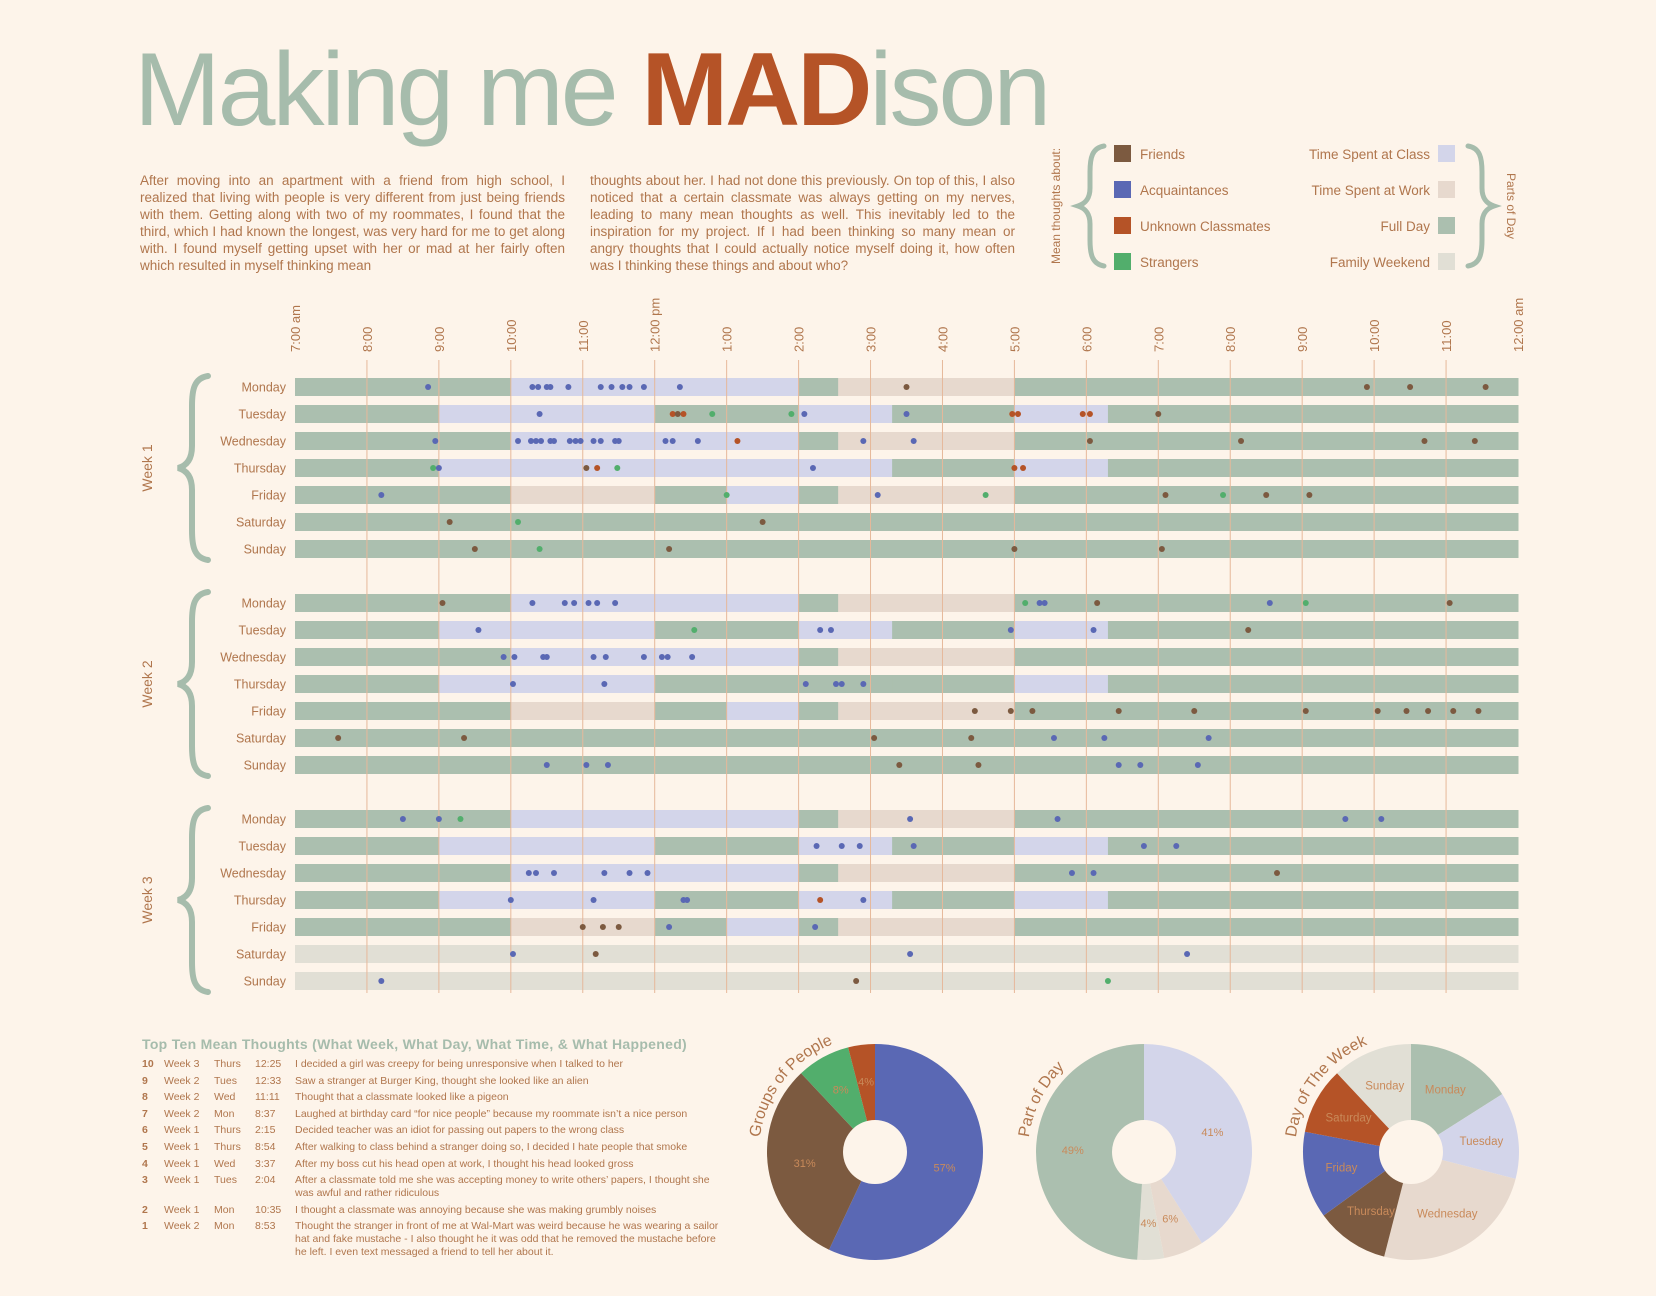 Image resolution: width=1656 pixels, height=1296 pixels. I want to click on legend-label: Family Weekend, so click(1380, 262).